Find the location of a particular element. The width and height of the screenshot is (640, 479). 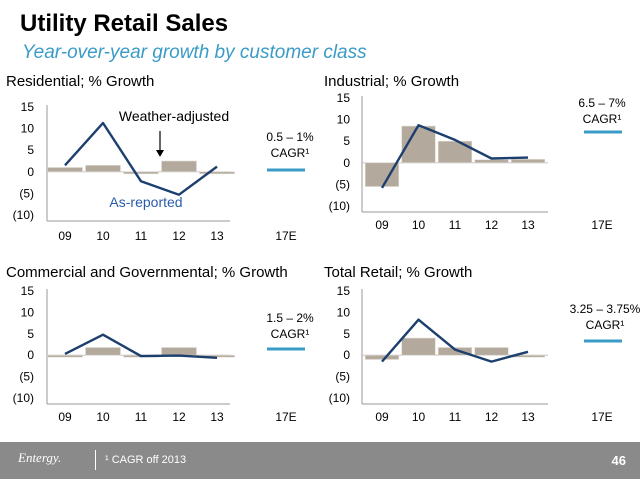

industrial-y-tick: (10) is located at coordinates (339, 206).